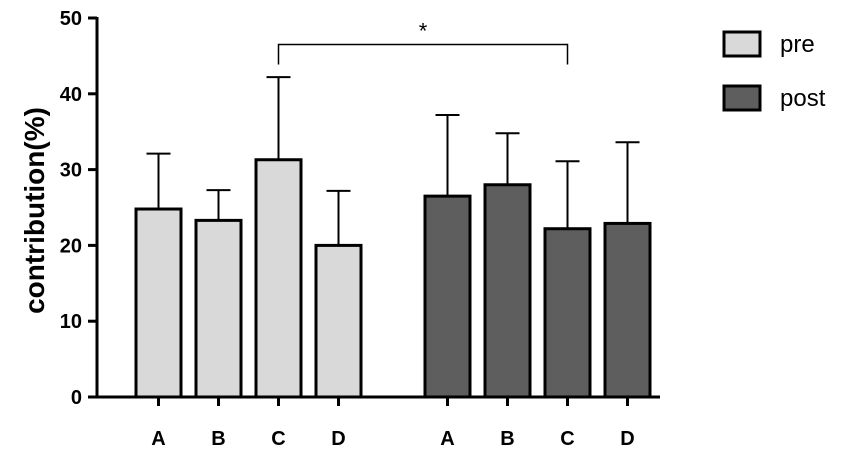 The width and height of the screenshot is (851, 457). Describe the element at coordinates (803, 98) in the screenshot. I see `legend-label-post: post` at that location.